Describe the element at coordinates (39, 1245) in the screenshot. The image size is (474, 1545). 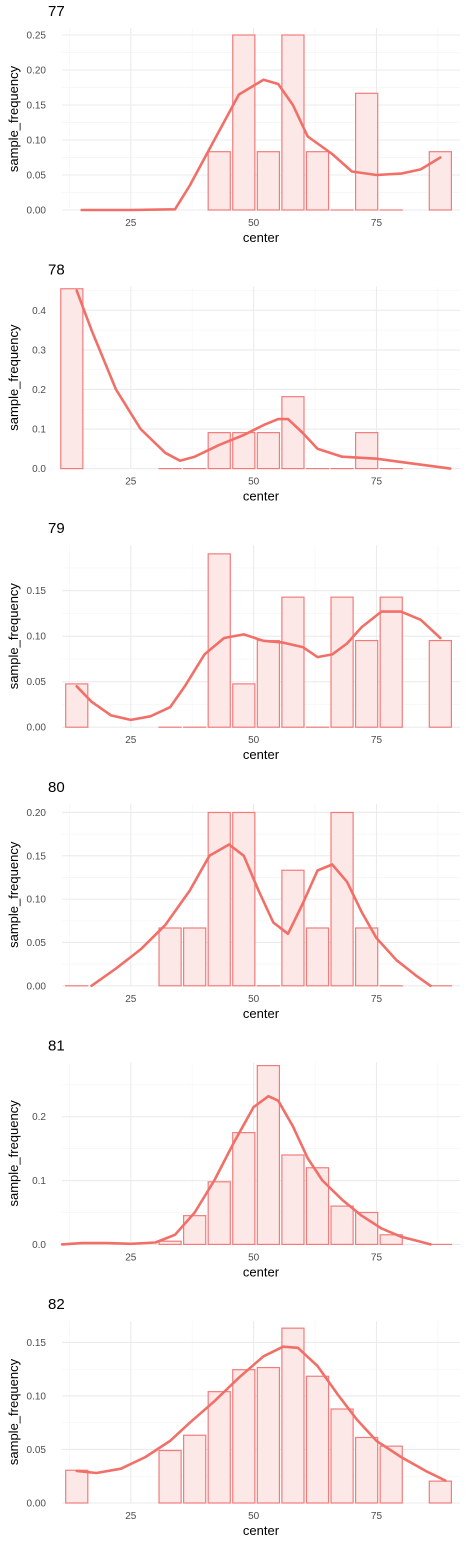
I see `y-tick-label: 0.0` at that location.